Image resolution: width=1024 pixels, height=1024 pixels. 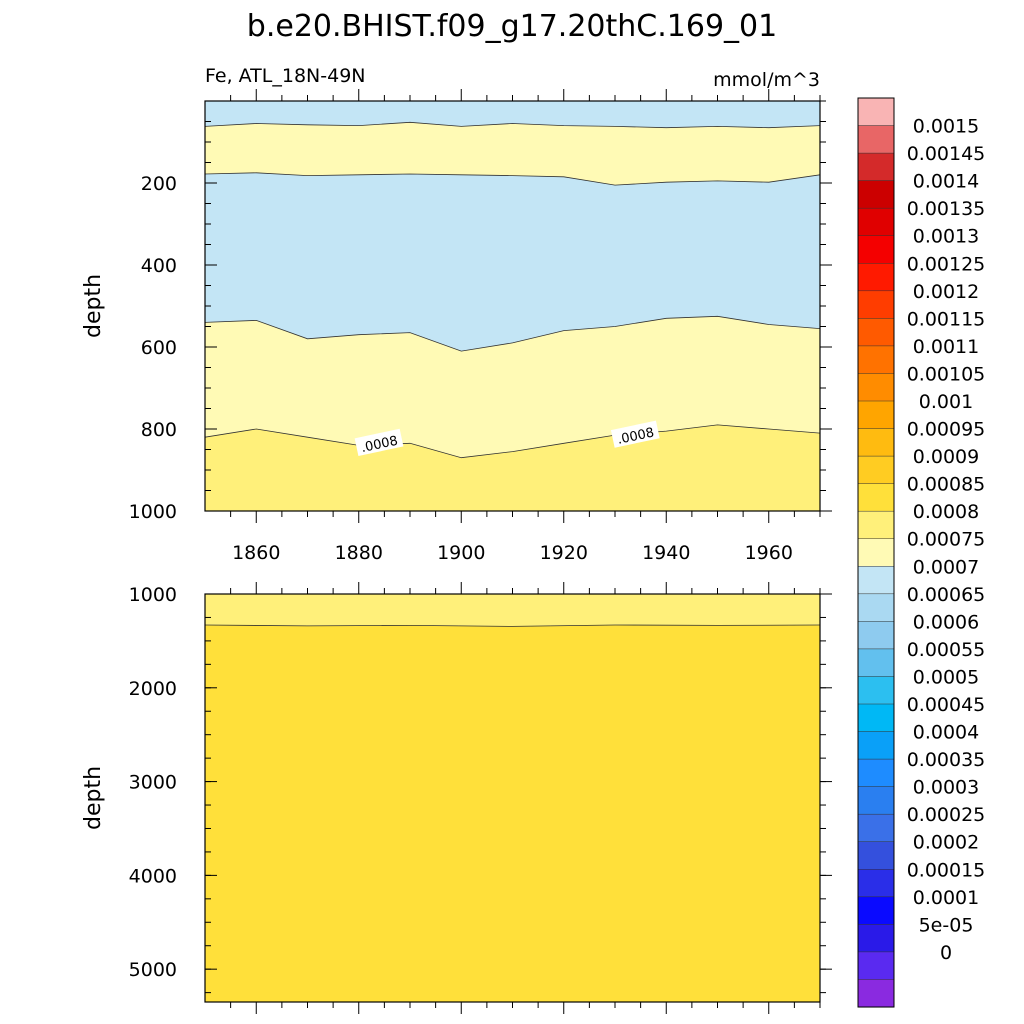 What do you see at coordinates (946, 512) in the screenshot?
I see `colorbar-label: 0.0008` at bounding box center [946, 512].